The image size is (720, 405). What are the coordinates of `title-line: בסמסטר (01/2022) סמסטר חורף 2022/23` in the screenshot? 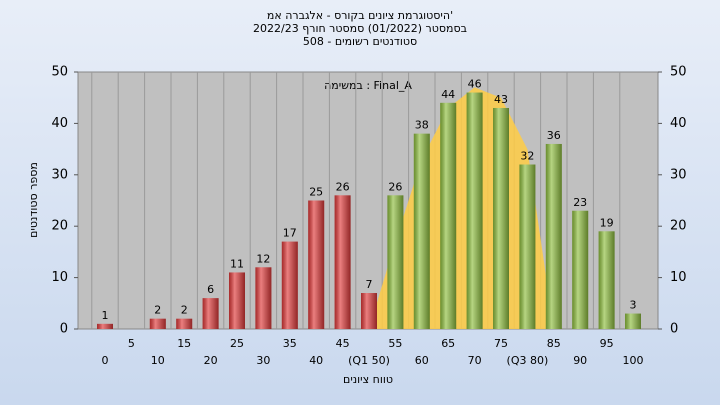 It's located at (360, 28).